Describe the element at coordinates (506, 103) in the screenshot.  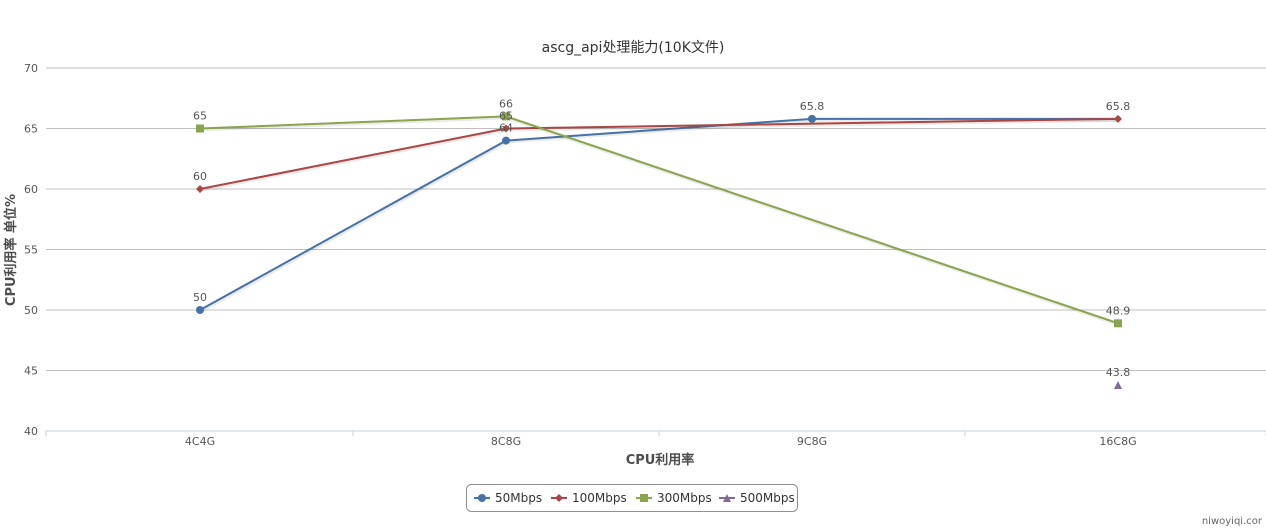
I see `data-label: 66` at that location.